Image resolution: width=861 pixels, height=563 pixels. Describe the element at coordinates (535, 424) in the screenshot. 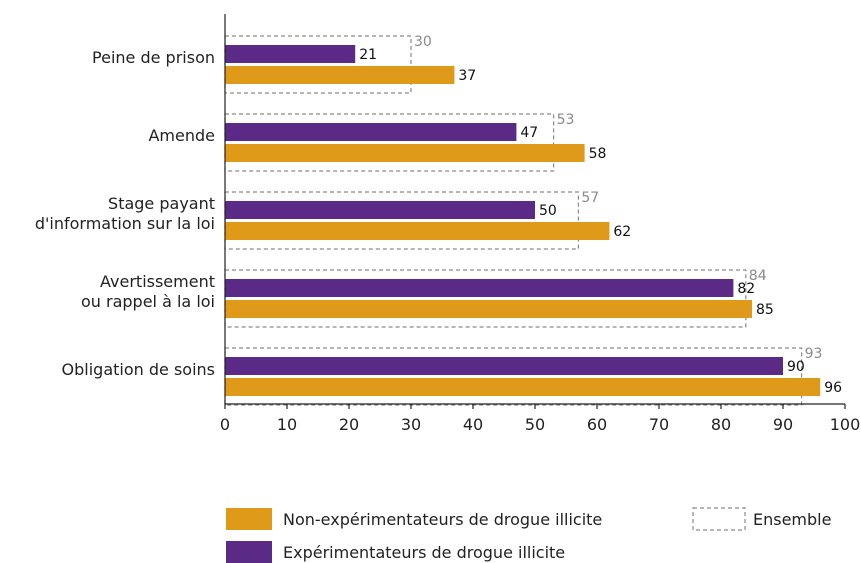

I see `x-tick-label: 50` at that location.